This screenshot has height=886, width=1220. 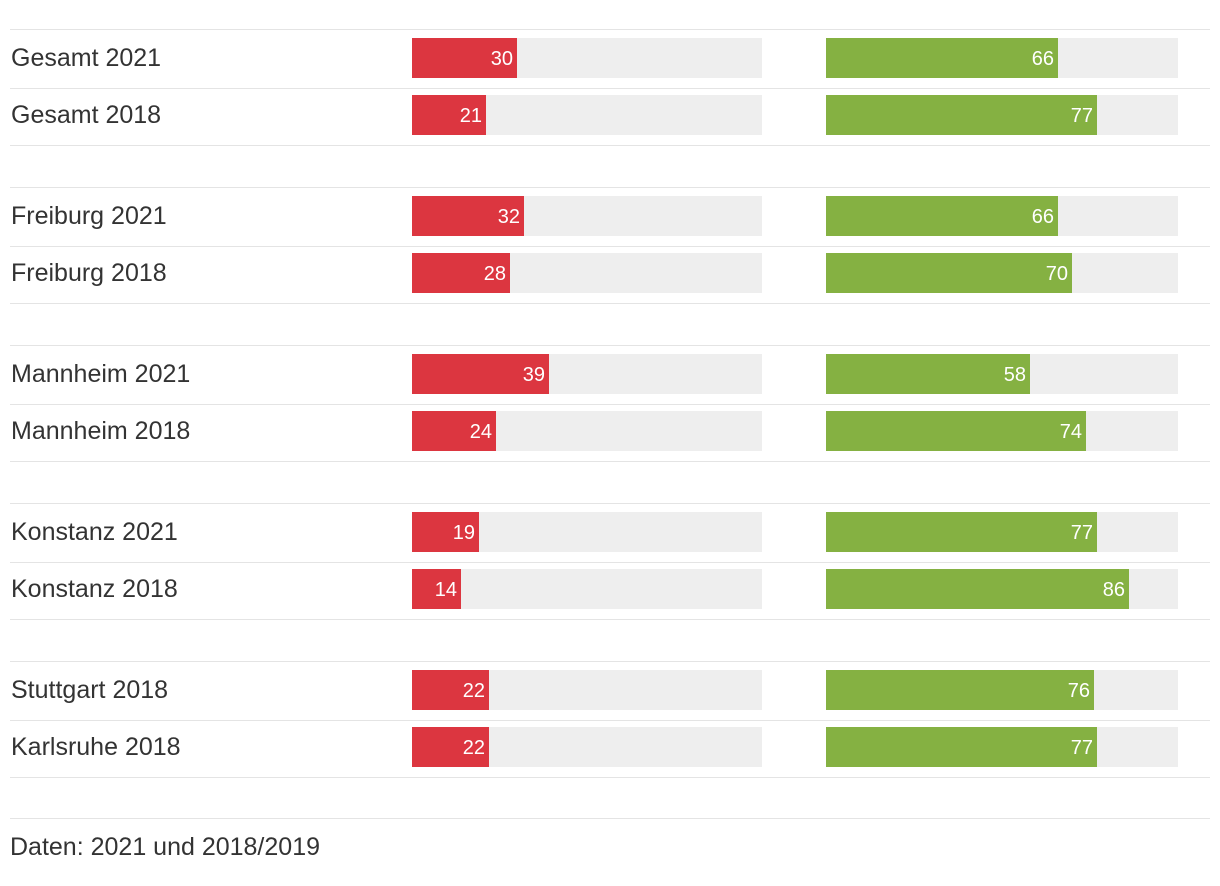 What do you see at coordinates (610, 840) in the screenshot?
I see `source-note: Daten: 2021 und 2018/2019` at bounding box center [610, 840].